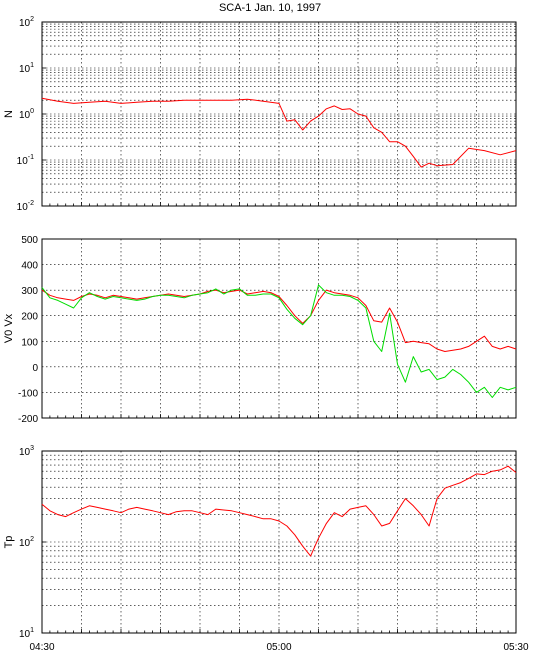 The height and width of the screenshot is (655, 534). I want to click on x-tick-label: 05:30, so click(515, 647).